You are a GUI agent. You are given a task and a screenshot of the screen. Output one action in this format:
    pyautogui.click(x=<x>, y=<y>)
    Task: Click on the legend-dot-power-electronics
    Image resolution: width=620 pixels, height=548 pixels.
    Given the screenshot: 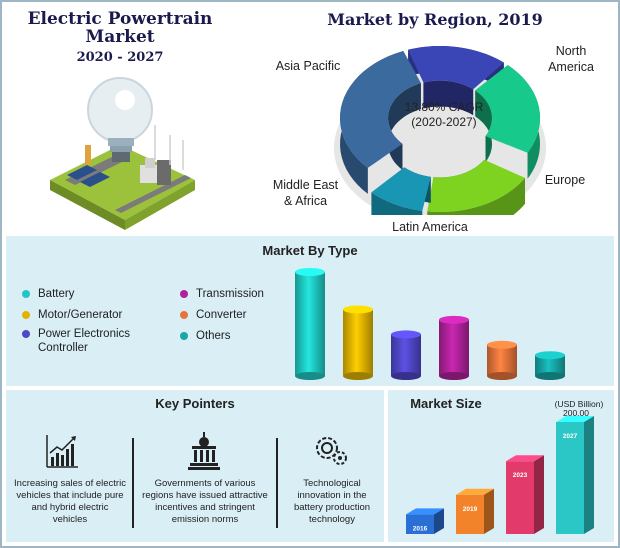 What is the action you would take?
    pyautogui.click(x=26, y=334)
    